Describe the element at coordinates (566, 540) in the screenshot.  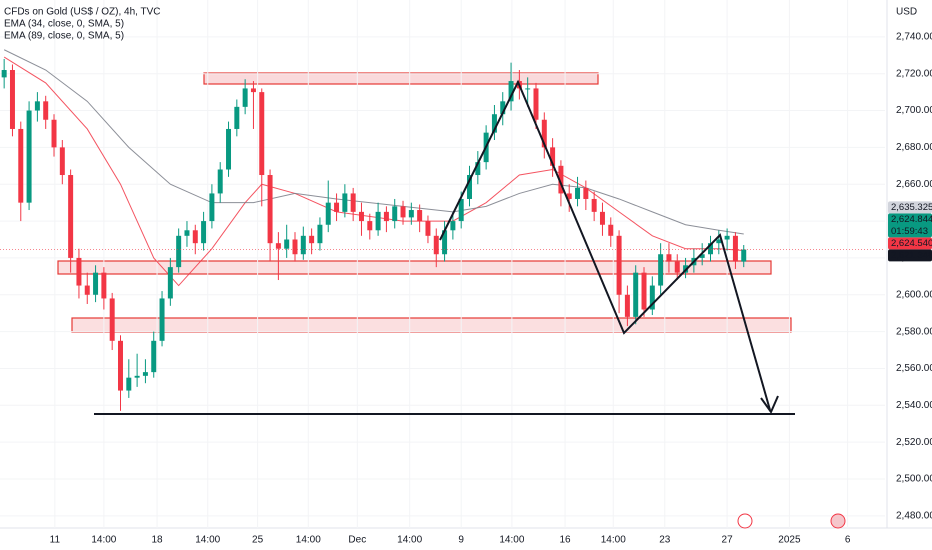
I see `x-tick-label: 16` at that location.